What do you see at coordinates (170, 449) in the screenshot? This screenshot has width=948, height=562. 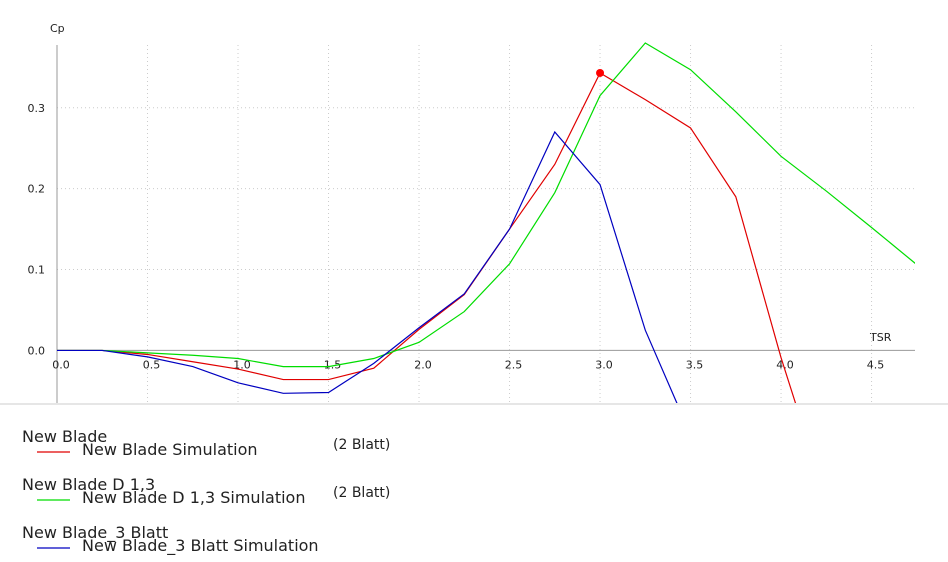 I see `legend-label: New Blade Simulation` at bounding box center [170, 449].